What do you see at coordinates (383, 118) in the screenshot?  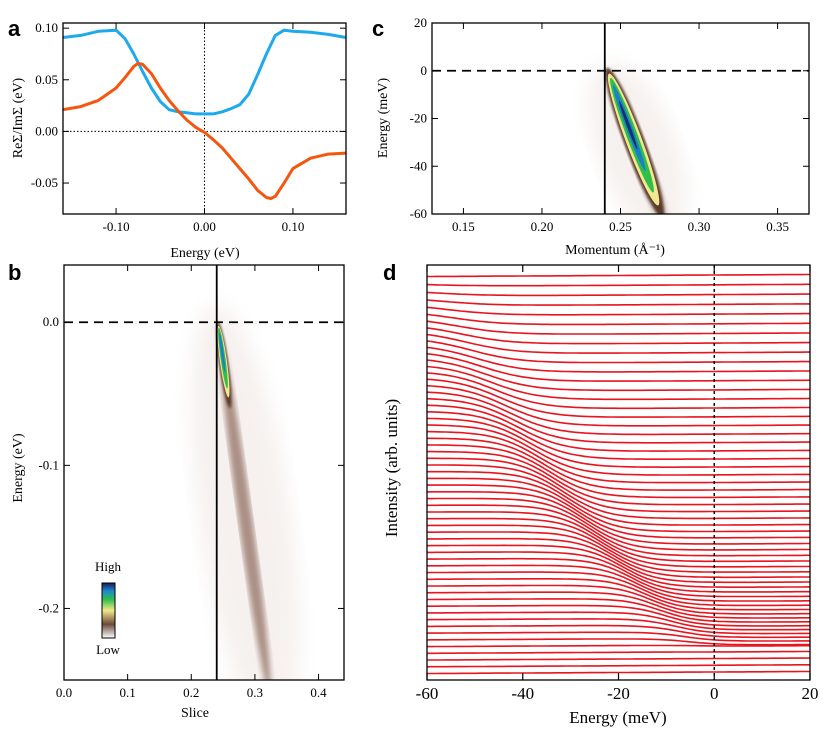 I see `panel-c-ylabel: Energy (meV)` at bounding box center [383, 118].